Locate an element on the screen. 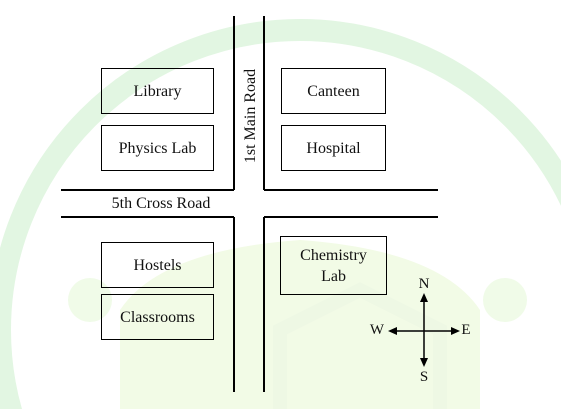  library-building: Library is located at coordinates (157, 91).